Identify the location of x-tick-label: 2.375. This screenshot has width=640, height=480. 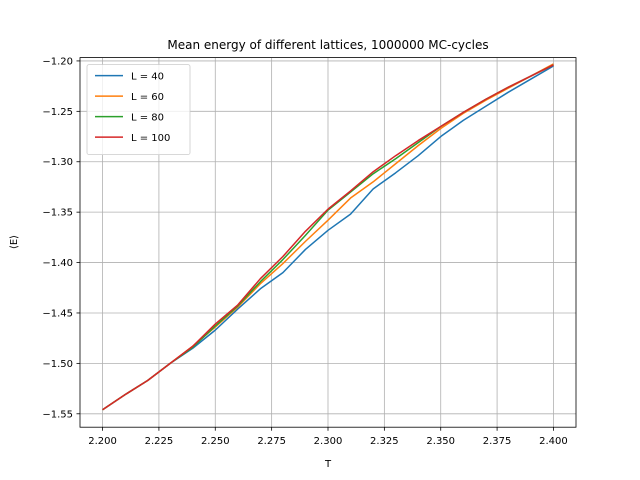
(497, 441).